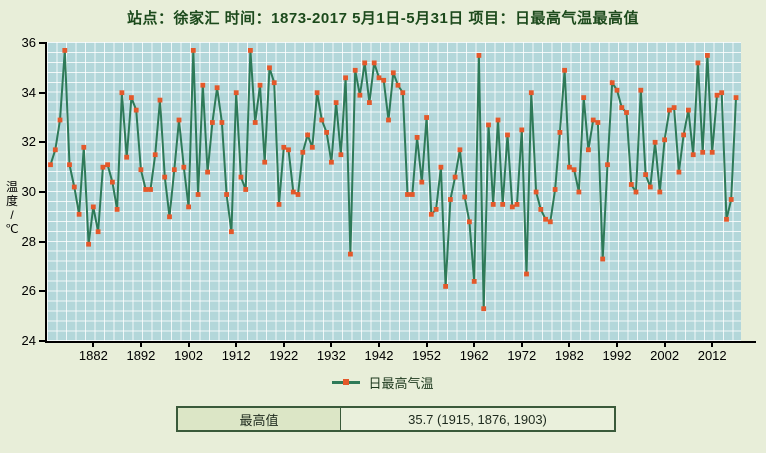  I want to click on summary-label-cell: 最高值, so click(259, 419).